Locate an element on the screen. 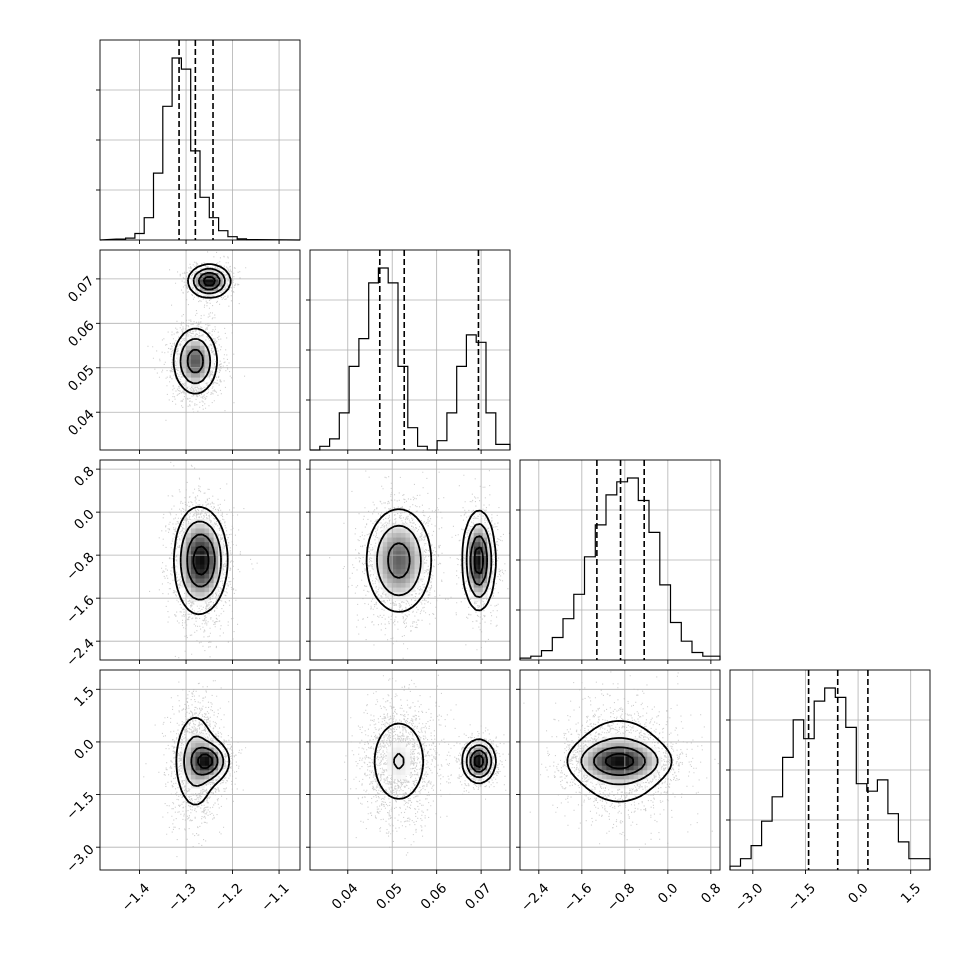 This screenshot has height=970, width=970. x-tick-label: 0.0 is located at coordinates (858, 893).